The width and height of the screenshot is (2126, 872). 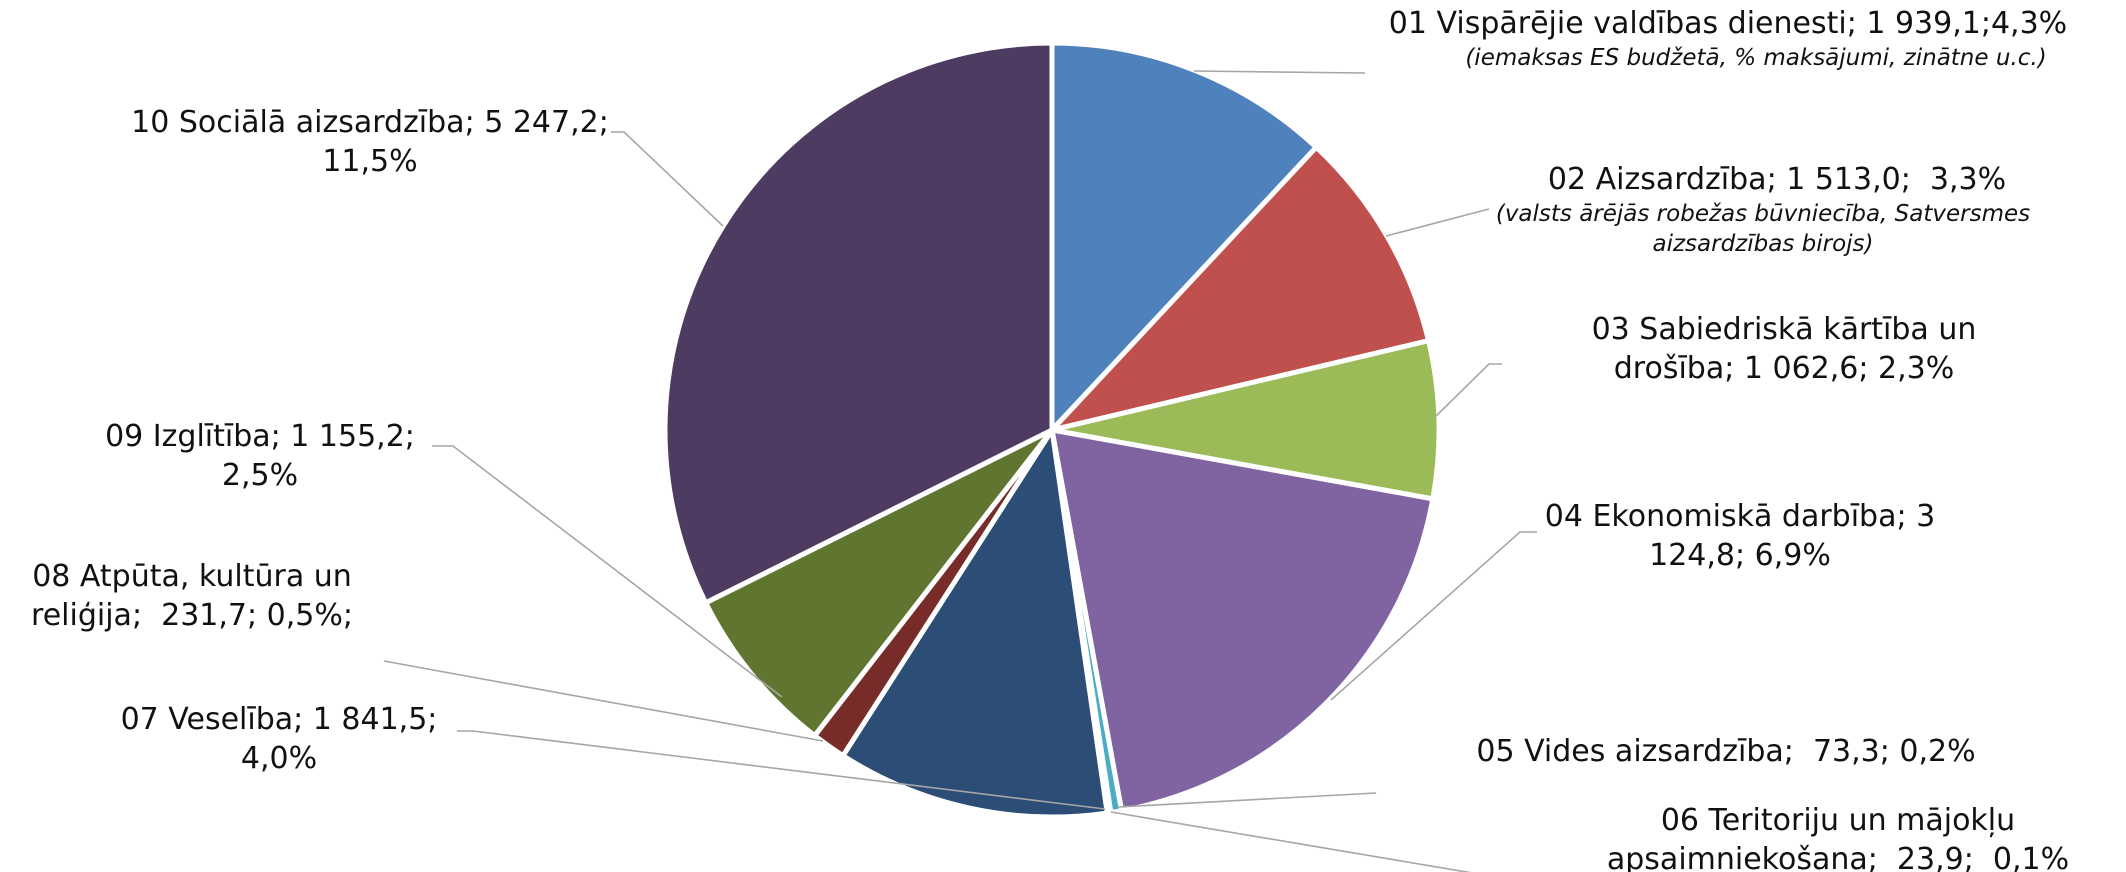 I want to click on slice-label: 04 Ekonomiskā darbība; 3 124,8; 6,9%, so click(x=1740, y=536).